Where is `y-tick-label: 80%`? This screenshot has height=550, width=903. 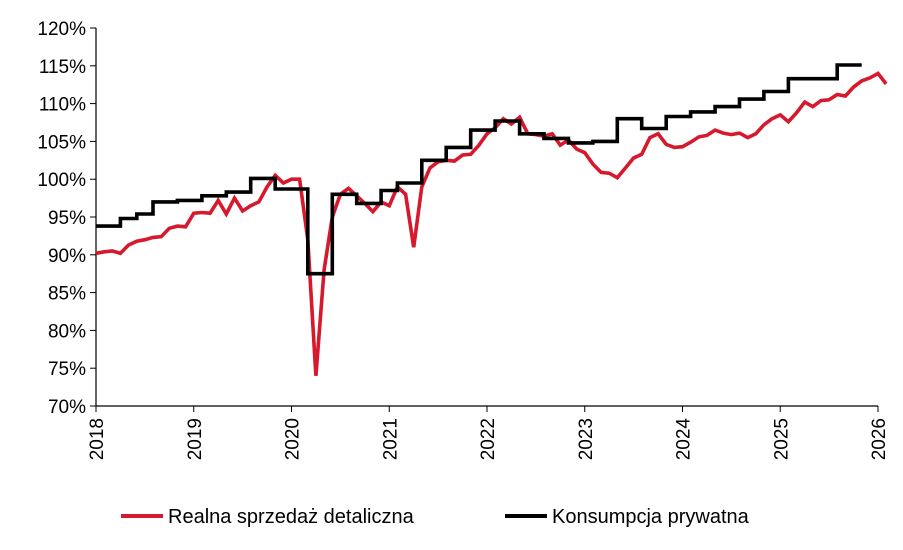 y-tick-label: 80% is located at coordinates (67, 331).